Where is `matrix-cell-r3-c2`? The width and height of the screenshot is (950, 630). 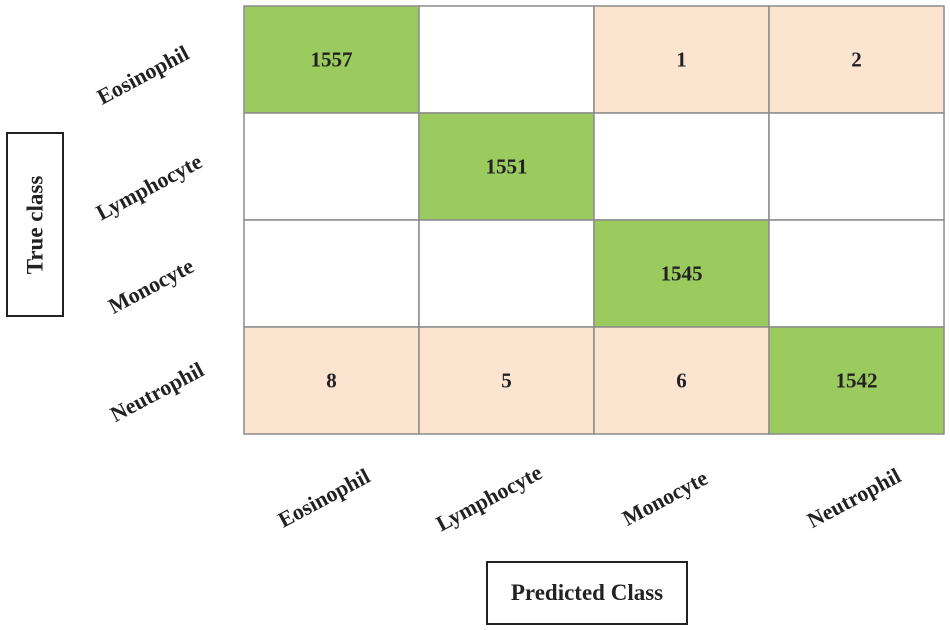 matrix-cell-r3-c2 is located at coordinates (681, 380).